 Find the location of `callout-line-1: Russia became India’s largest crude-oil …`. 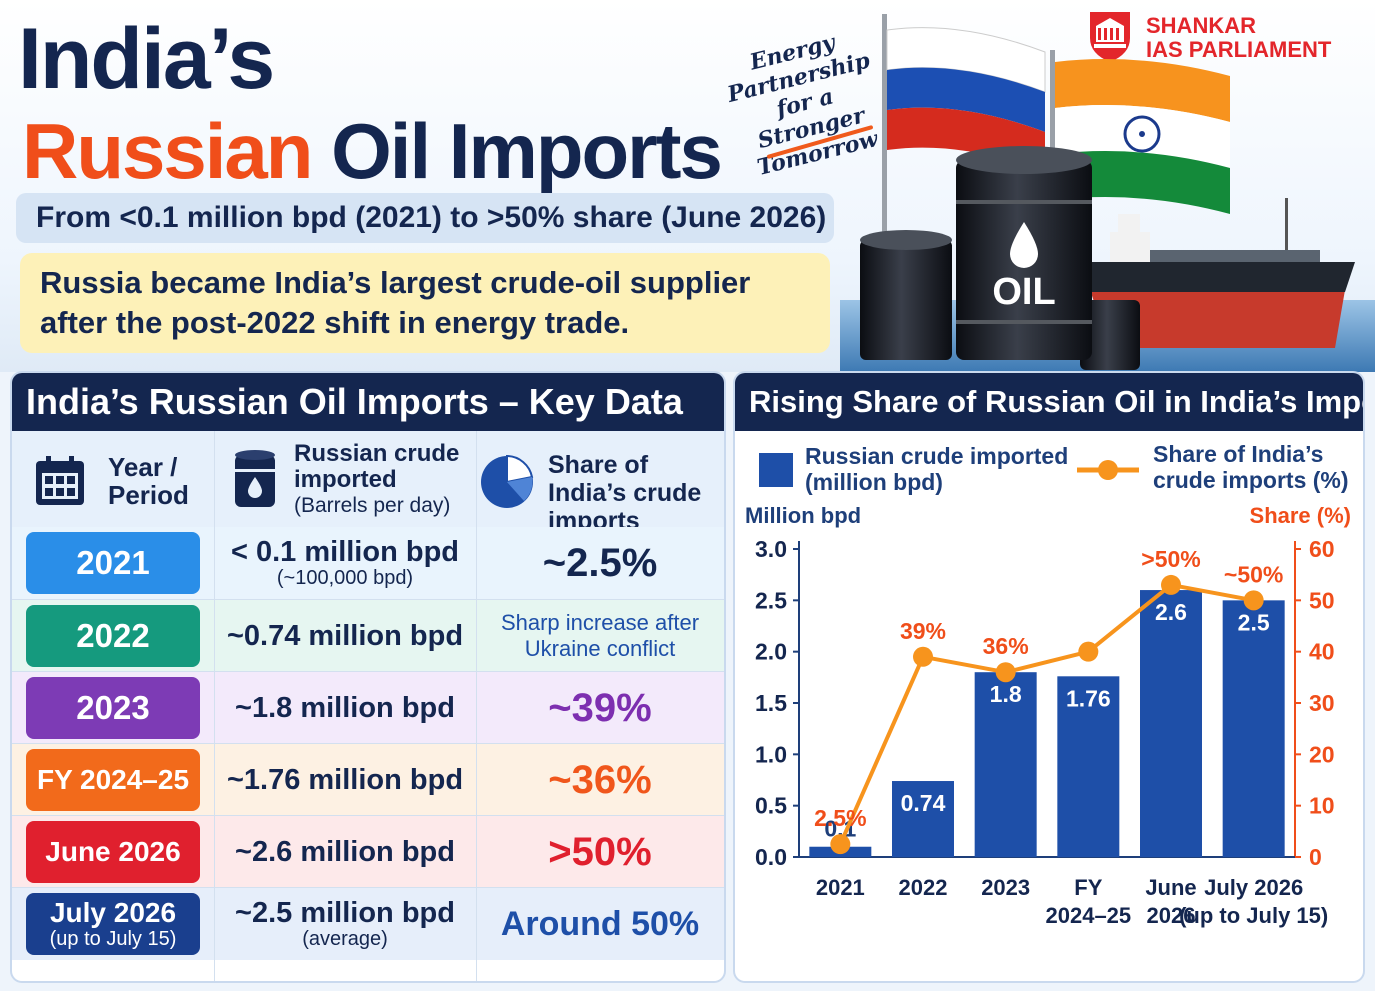

callout-line-1: Russia became India’s largest crude-oil … is located at coordinates (395, 282).